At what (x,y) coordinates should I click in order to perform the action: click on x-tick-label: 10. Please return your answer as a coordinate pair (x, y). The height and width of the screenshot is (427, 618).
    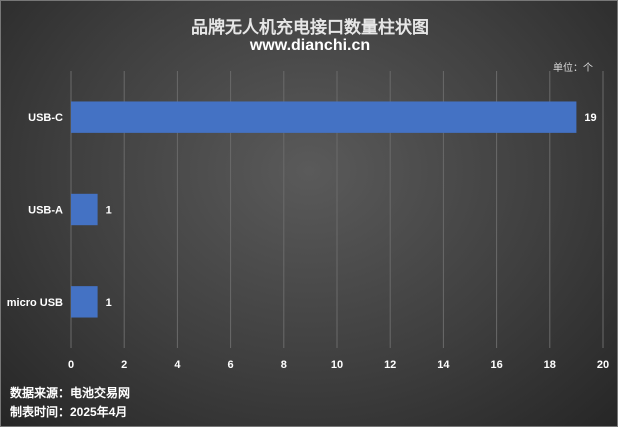
    Looking at the image, I should click on (337, 365).